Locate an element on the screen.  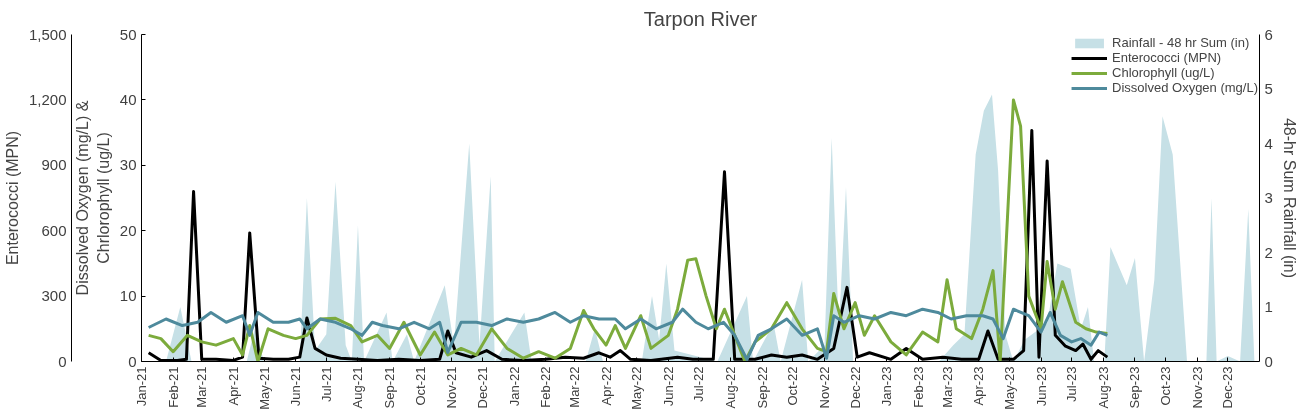
y2-tick-label: 6 is located at coordinates (1268, 34).